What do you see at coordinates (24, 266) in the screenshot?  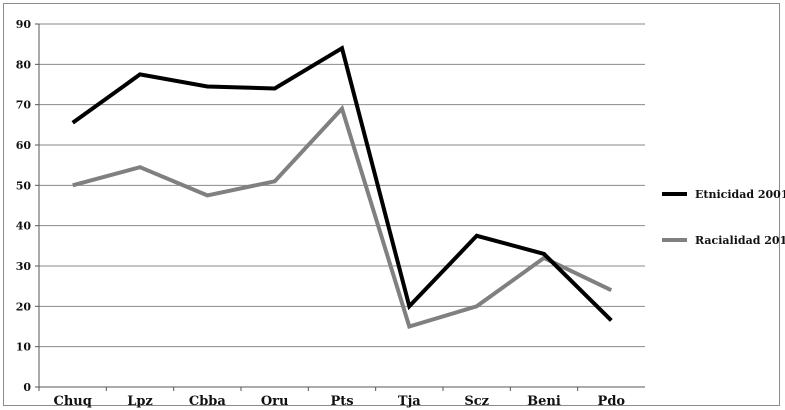 I see `y-tick-label: 30` at bounding box center [24, 266].